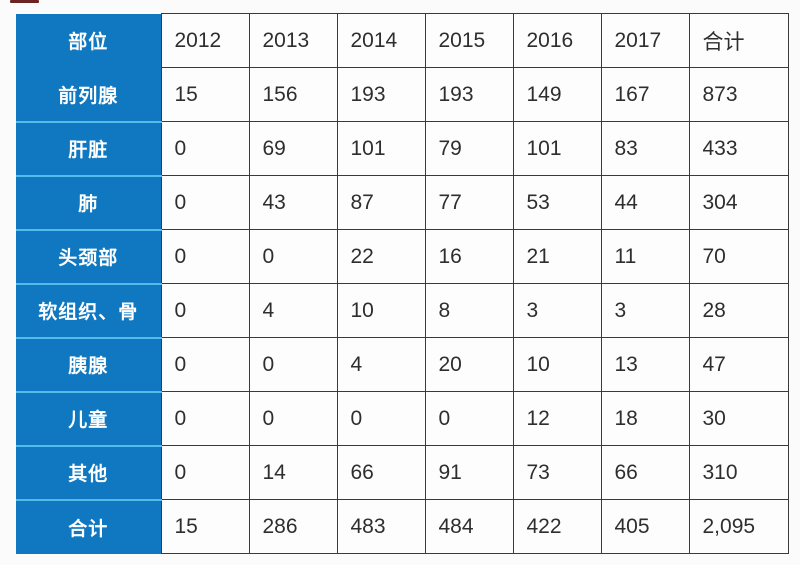 This screenshot has width=800, height=565. I want to click on year-header-cell: 2014, so click(381, 40).